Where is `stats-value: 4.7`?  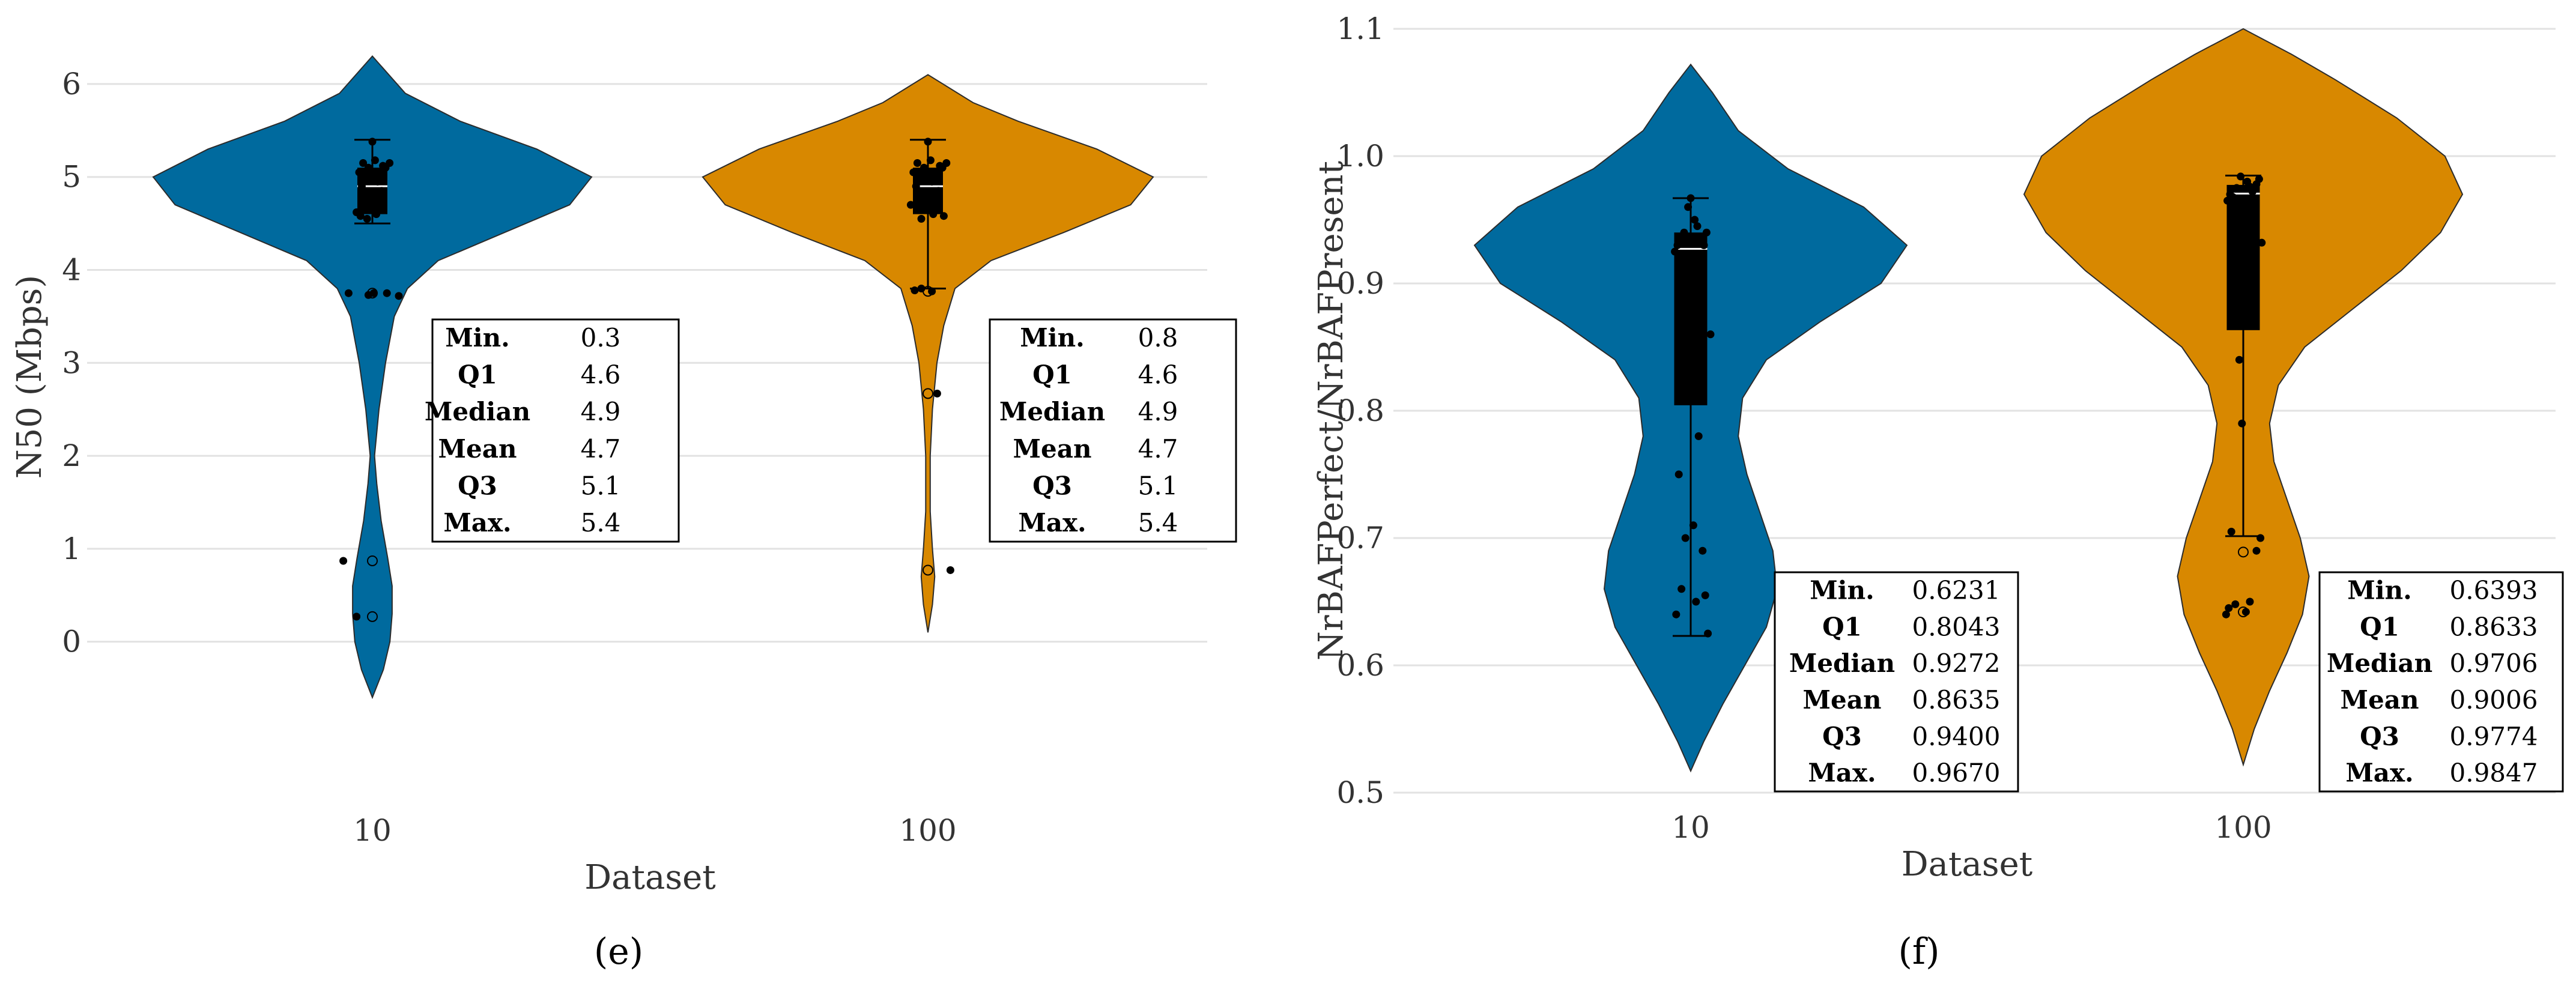 stats-value: 4.7 is located at coordinates (601, 449).